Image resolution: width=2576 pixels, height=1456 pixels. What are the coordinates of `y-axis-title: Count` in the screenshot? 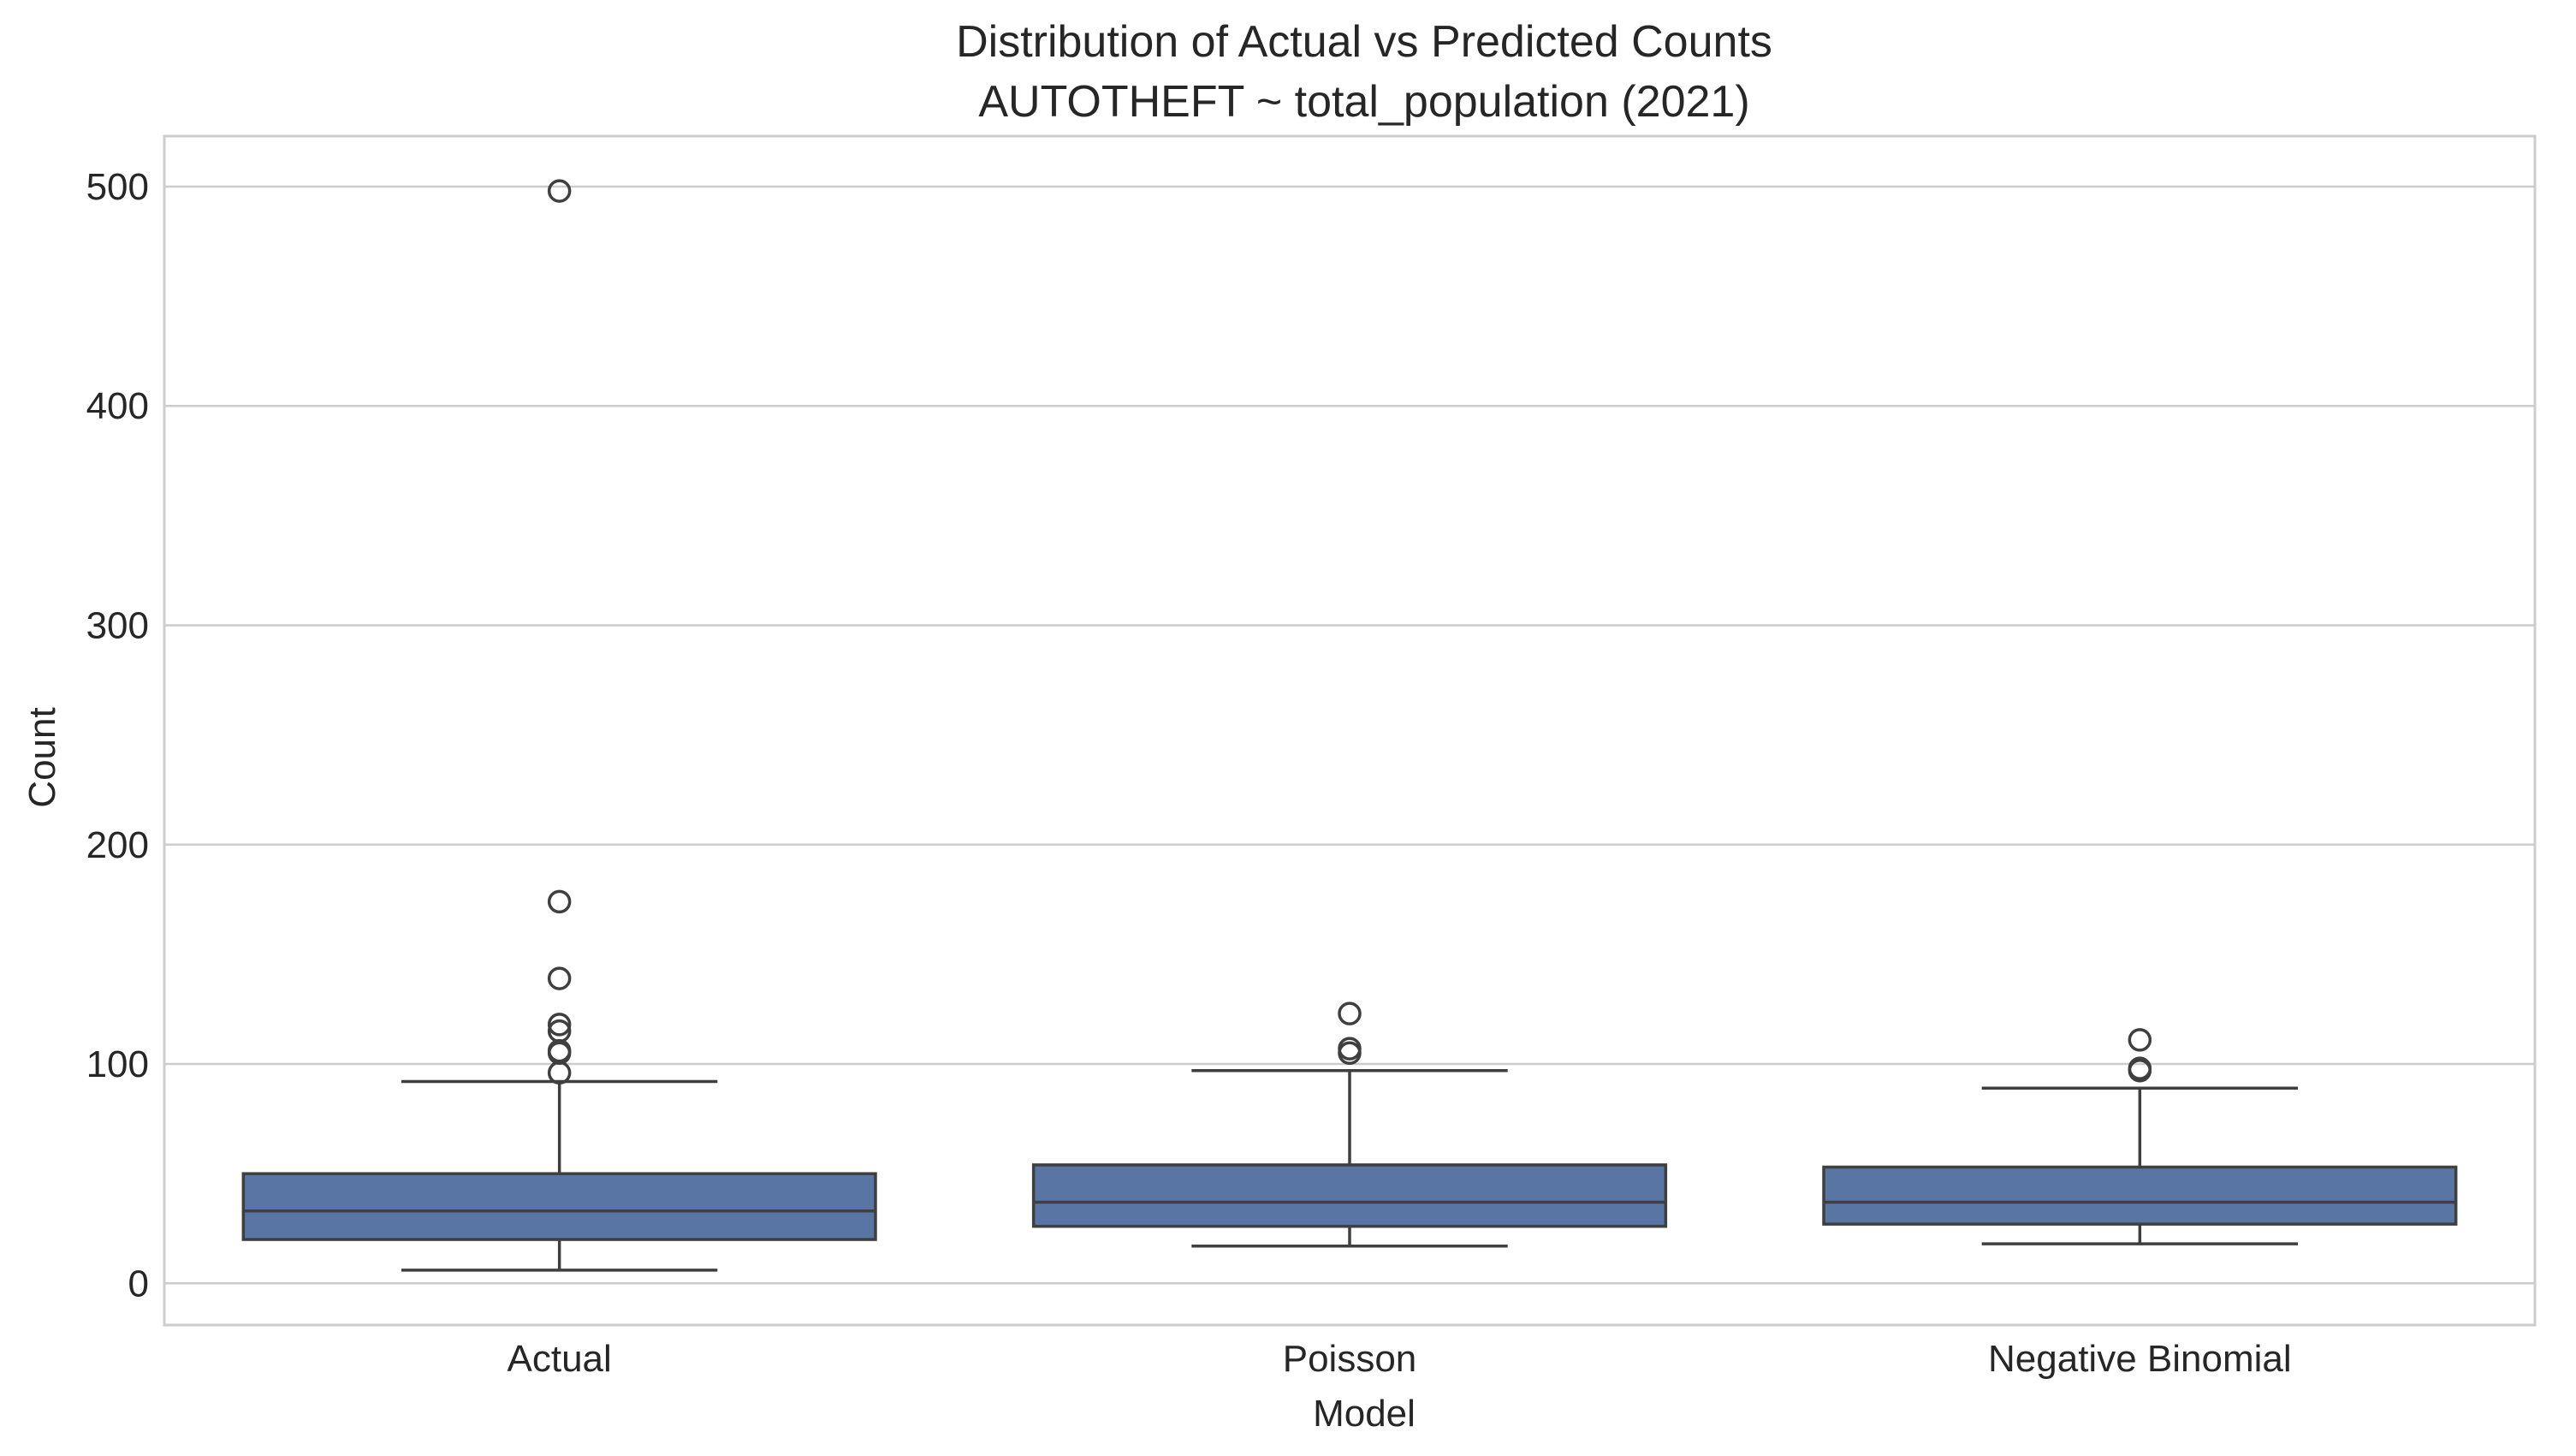 It's located at (42, 757).